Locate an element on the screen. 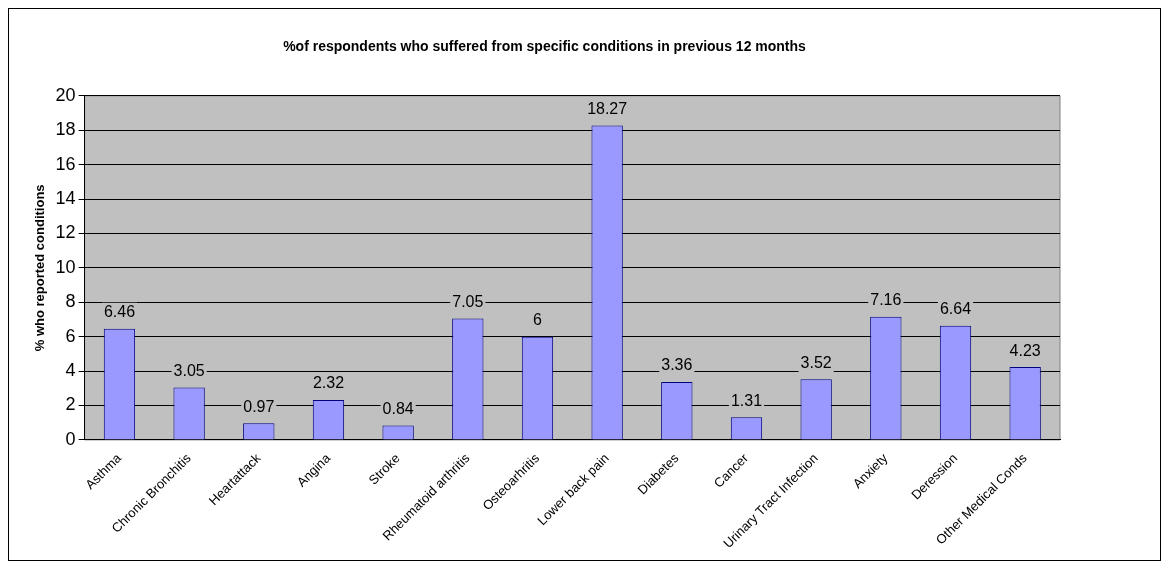 Image resolution: width=1169 pixels, height=569 pixels. y-tick-label: 18 is located at coordinates (65, 129).